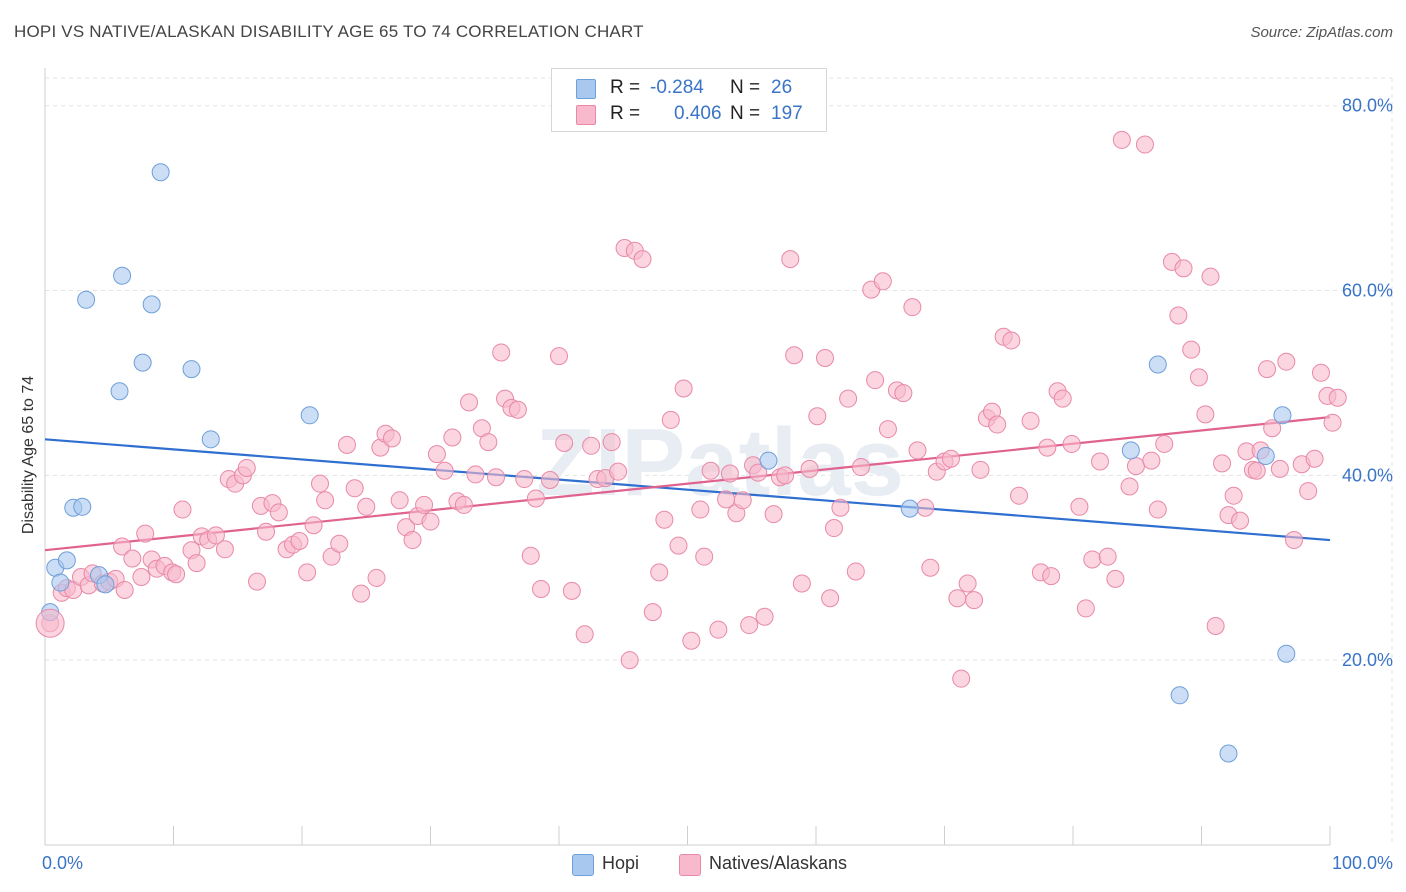  I want to click on x-tick-label: 100.0%, so click(1362, 863).